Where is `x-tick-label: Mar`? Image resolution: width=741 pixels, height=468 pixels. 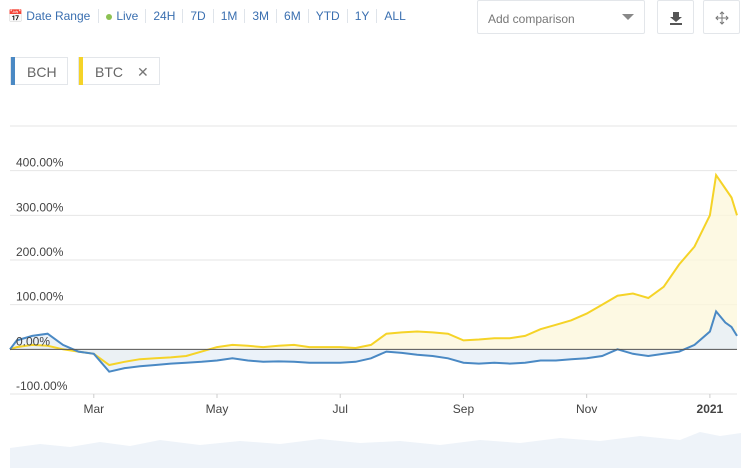
x-tick-label: Mar is located at coordinates (93, 409).